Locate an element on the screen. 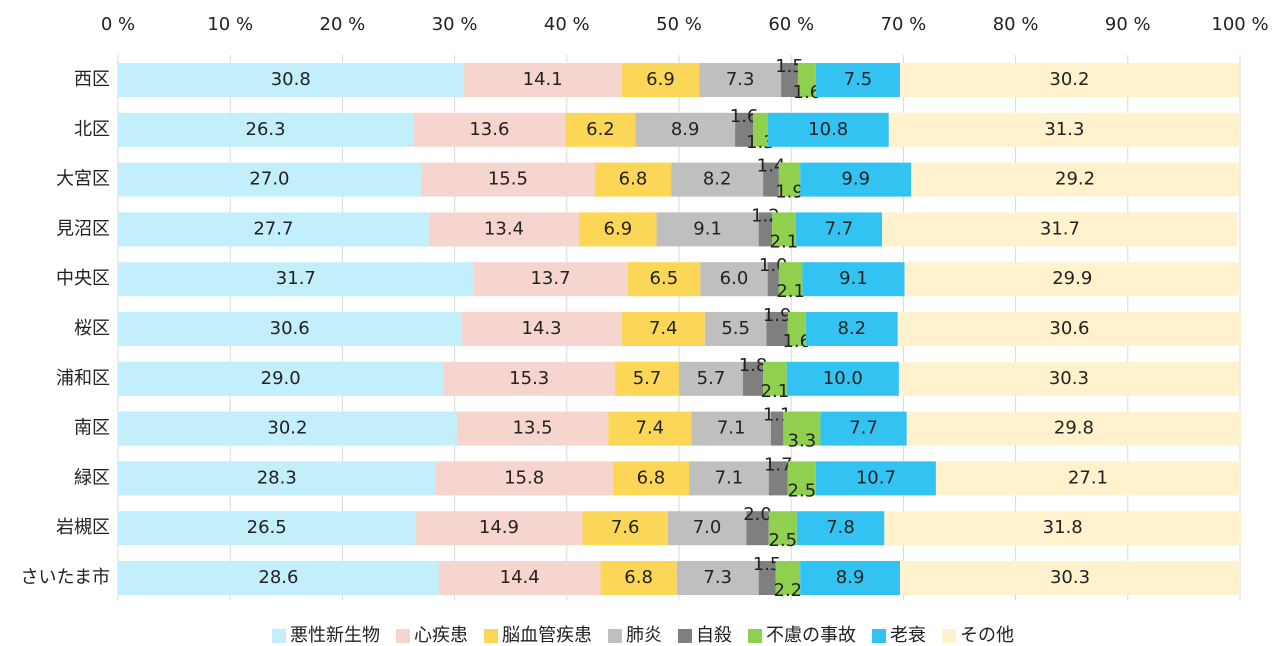  data-label: 6.9 is located at coordinates (618, 228).